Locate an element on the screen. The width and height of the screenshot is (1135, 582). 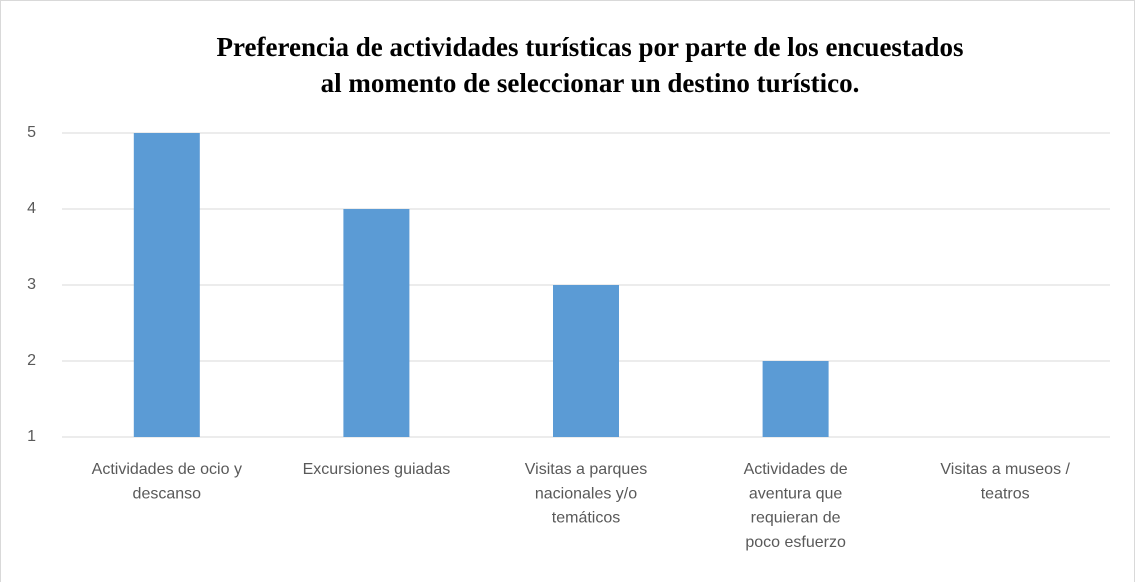
x-tick-label: Visitas a parques nacionales y/o temáticos is located at coordinates (586, 494).